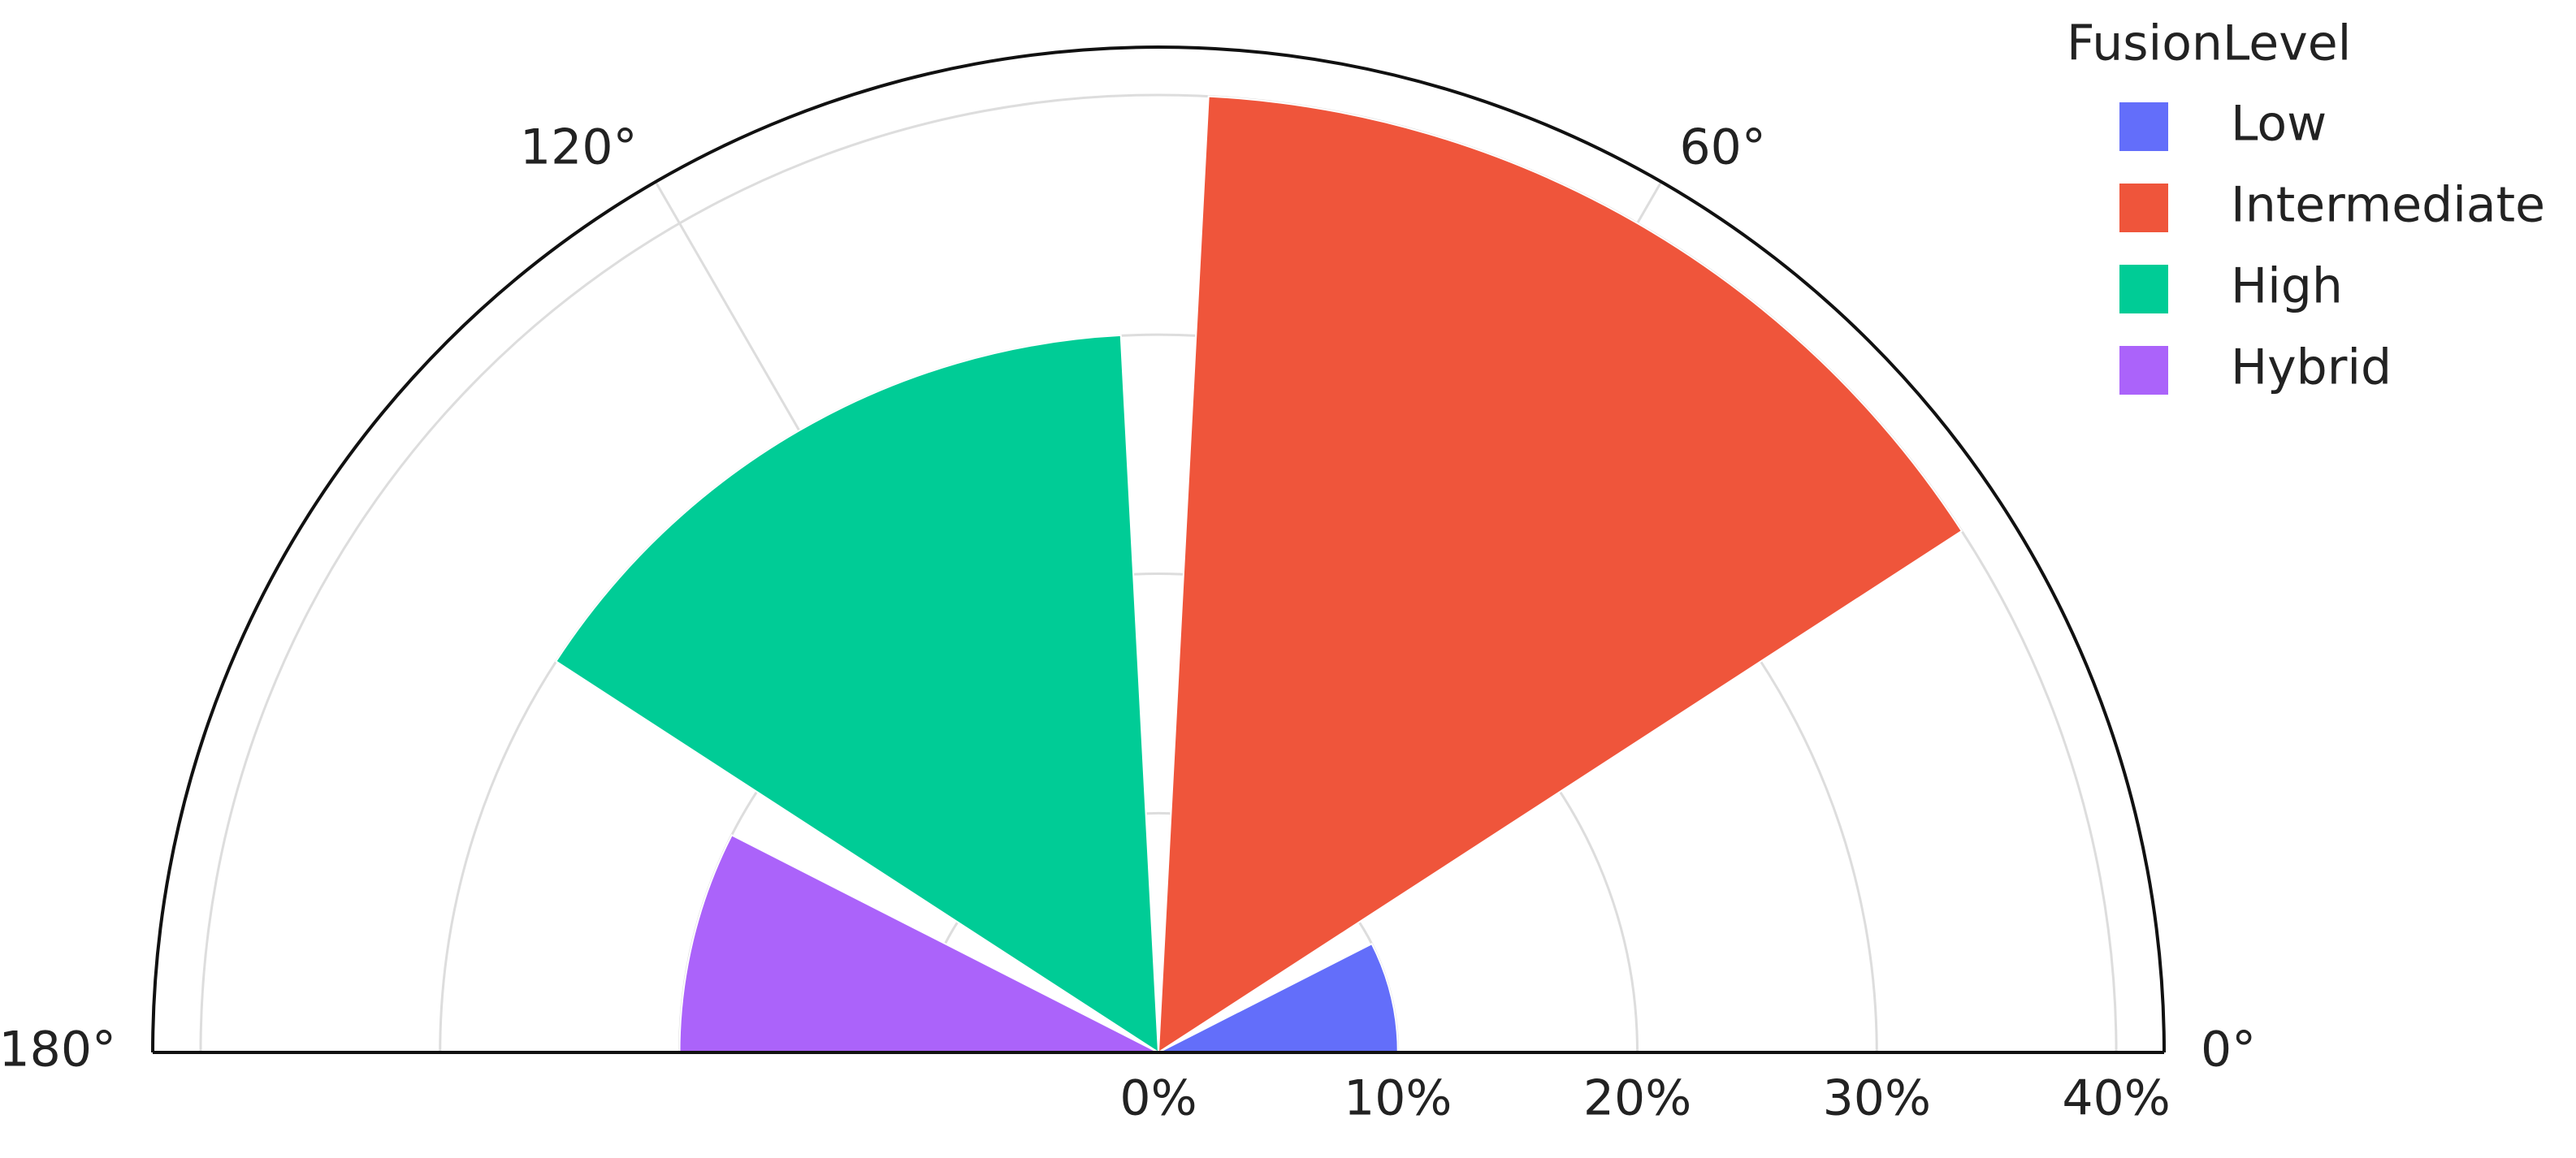 This screenshot has height=1158, width=2576. Describe the element at coordinates (2279, 124) in the screenshot. I see `legend-label: Low` at that location.